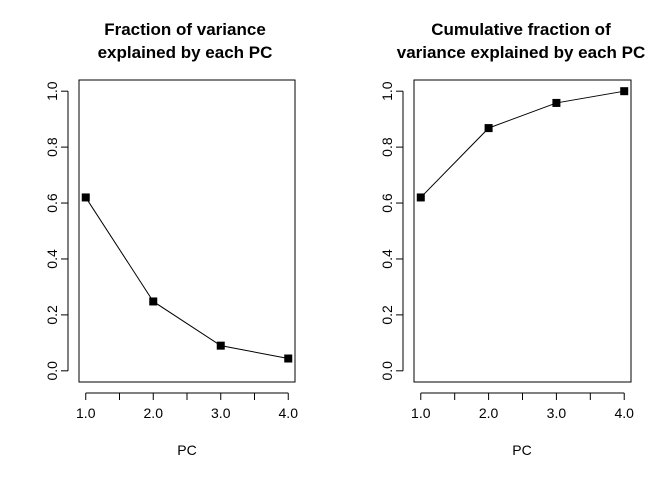 This screenshot has width=672, height=480. Describe the element at coordinates (521, 29) in the screenshot. I see `chart-title-line-1: Cumulative fraction of` at that location.